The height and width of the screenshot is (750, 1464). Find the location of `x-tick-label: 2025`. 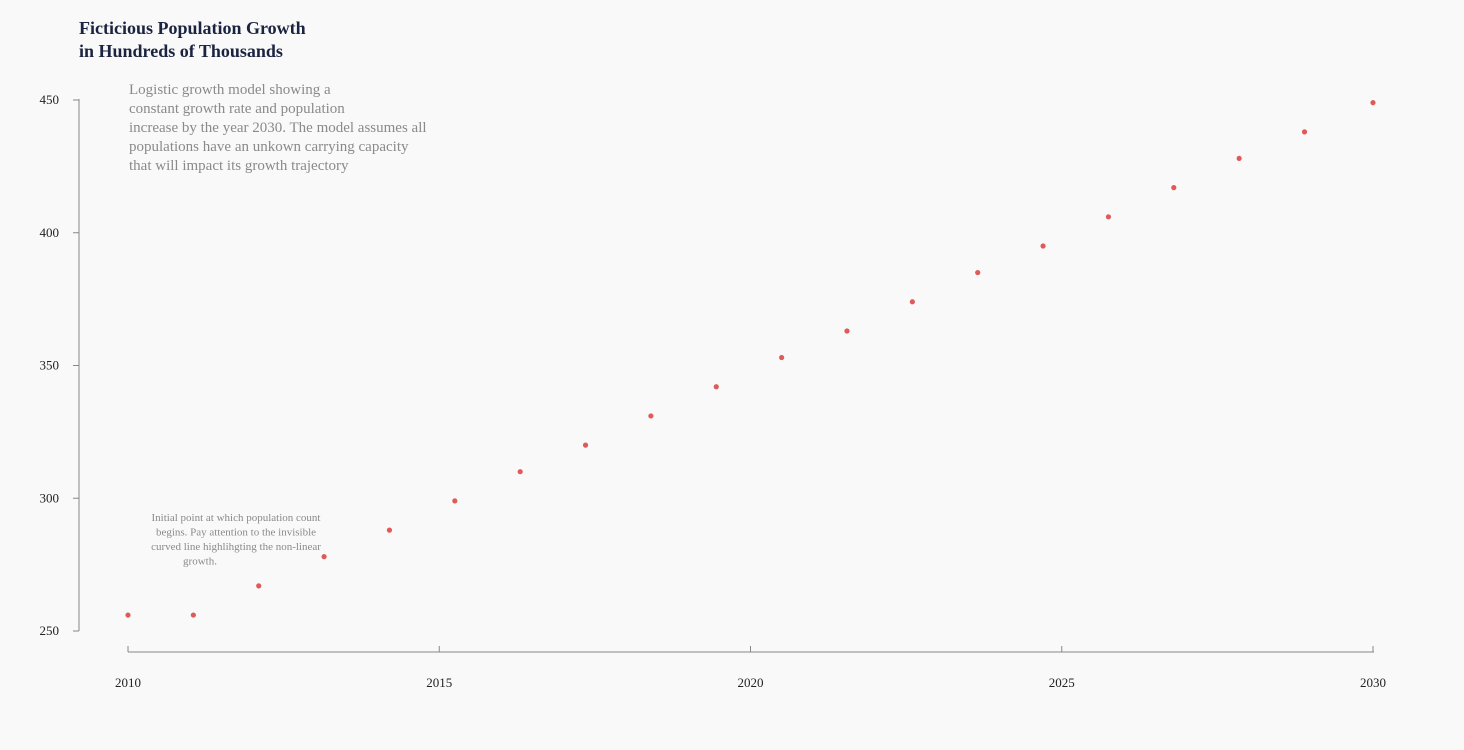

x-tick-label: 2025 is located at coordinates (1062, 682).